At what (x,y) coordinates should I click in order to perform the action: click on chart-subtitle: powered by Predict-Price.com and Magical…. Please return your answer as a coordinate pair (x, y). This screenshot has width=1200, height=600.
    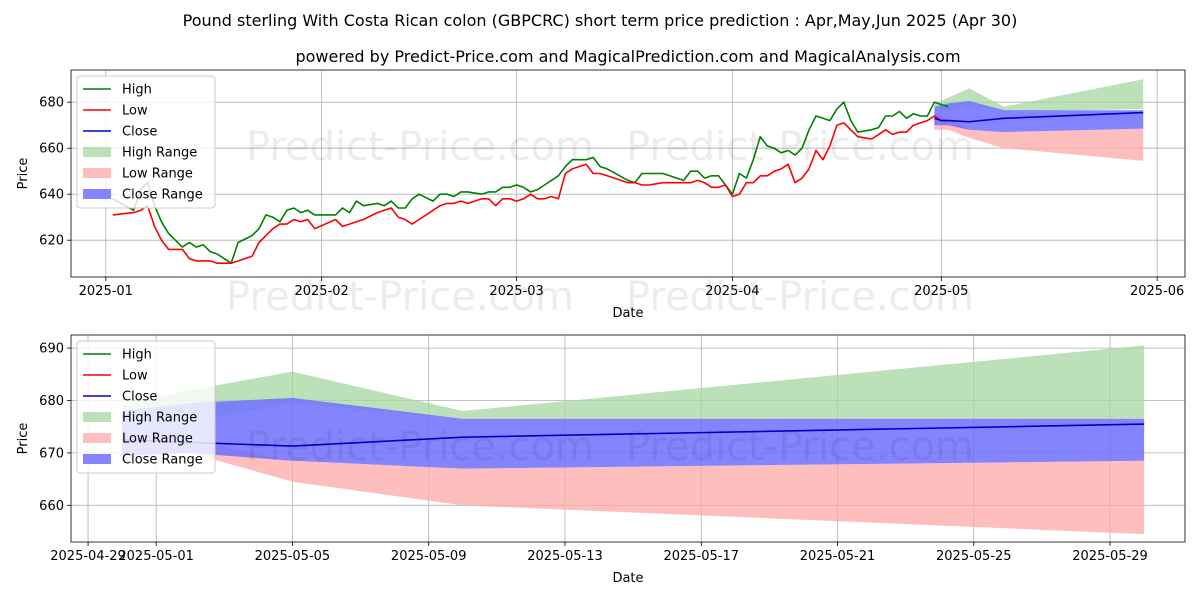
    Looking at the image, I should click on (627, 56).